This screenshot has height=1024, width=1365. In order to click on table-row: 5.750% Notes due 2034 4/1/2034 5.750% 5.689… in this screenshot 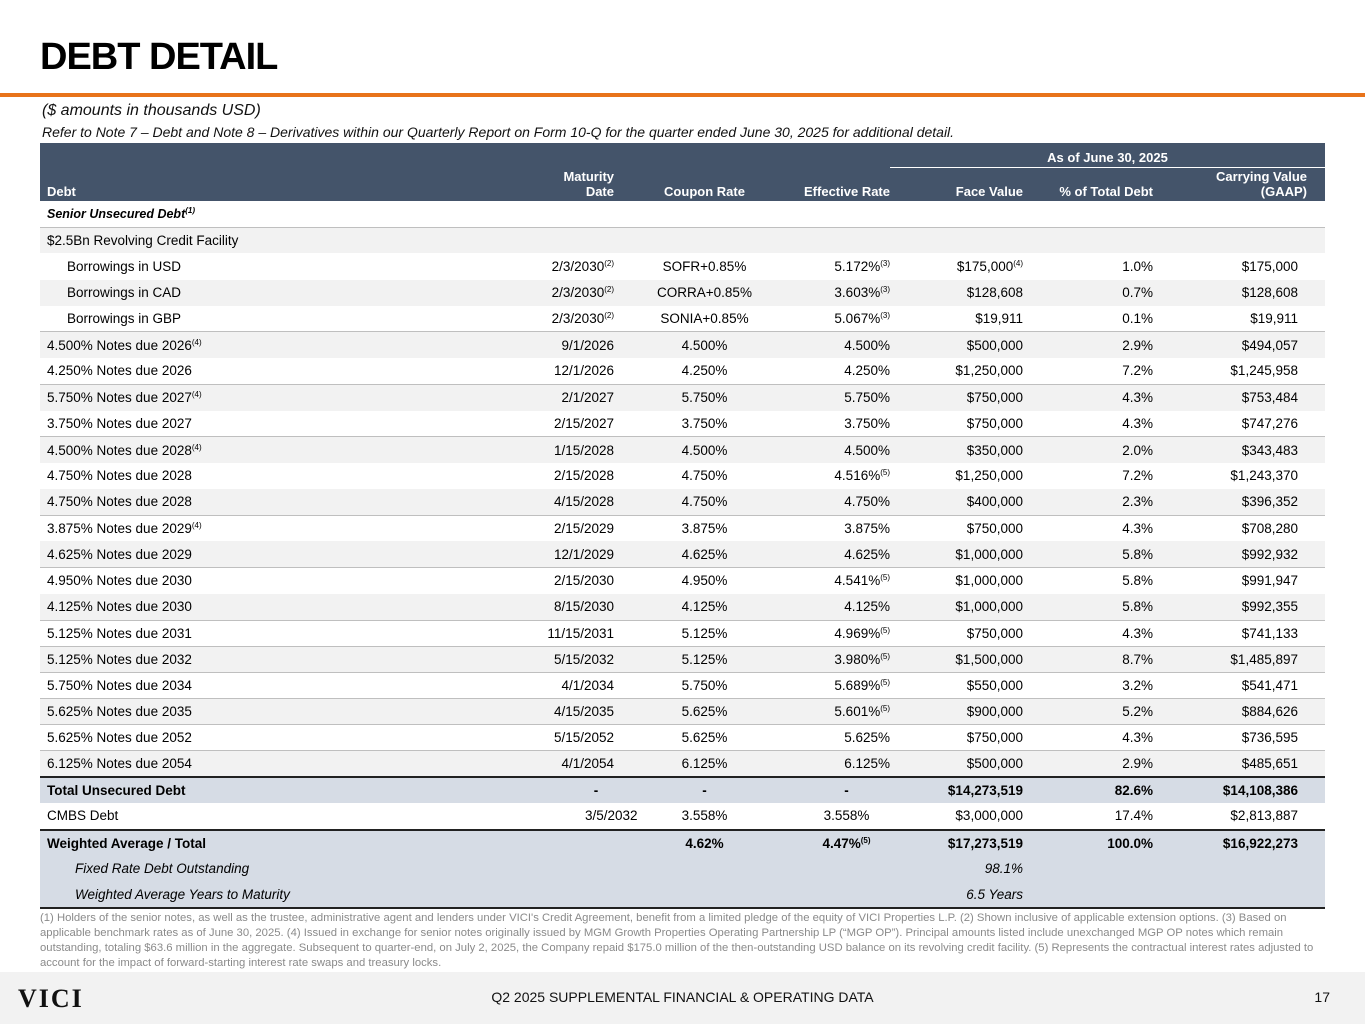, I will do `click(682, 685)`.